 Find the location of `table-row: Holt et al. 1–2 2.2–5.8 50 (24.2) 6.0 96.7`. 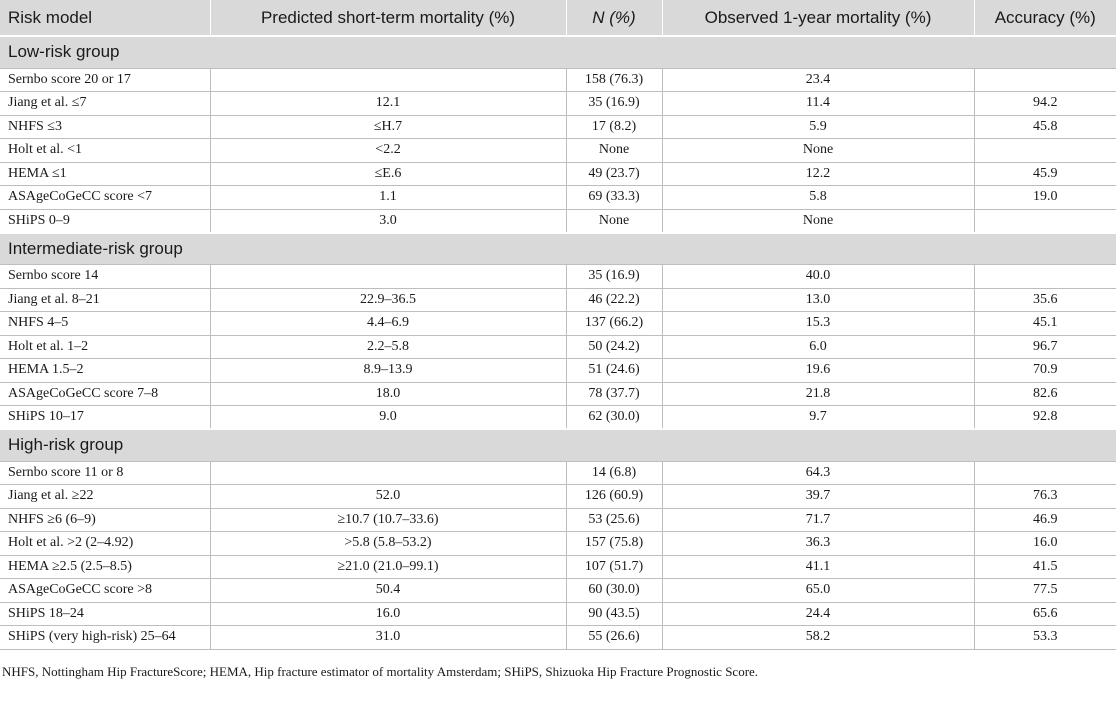

table-row: Holt et al. 1–2 2.2–5.8 50 (24.2) 6.0 96.7 is located at coordinates (558, 346).